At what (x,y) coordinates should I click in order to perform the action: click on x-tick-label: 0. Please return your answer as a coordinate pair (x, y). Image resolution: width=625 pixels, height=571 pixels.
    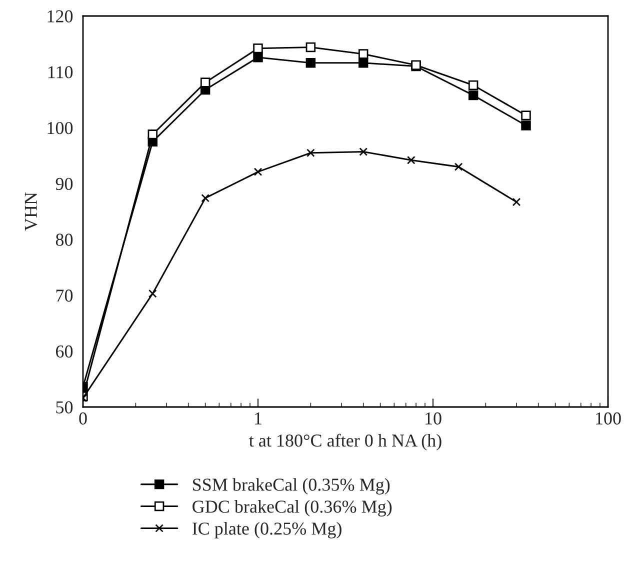
    Looking at the image, I should click on (83, 418).